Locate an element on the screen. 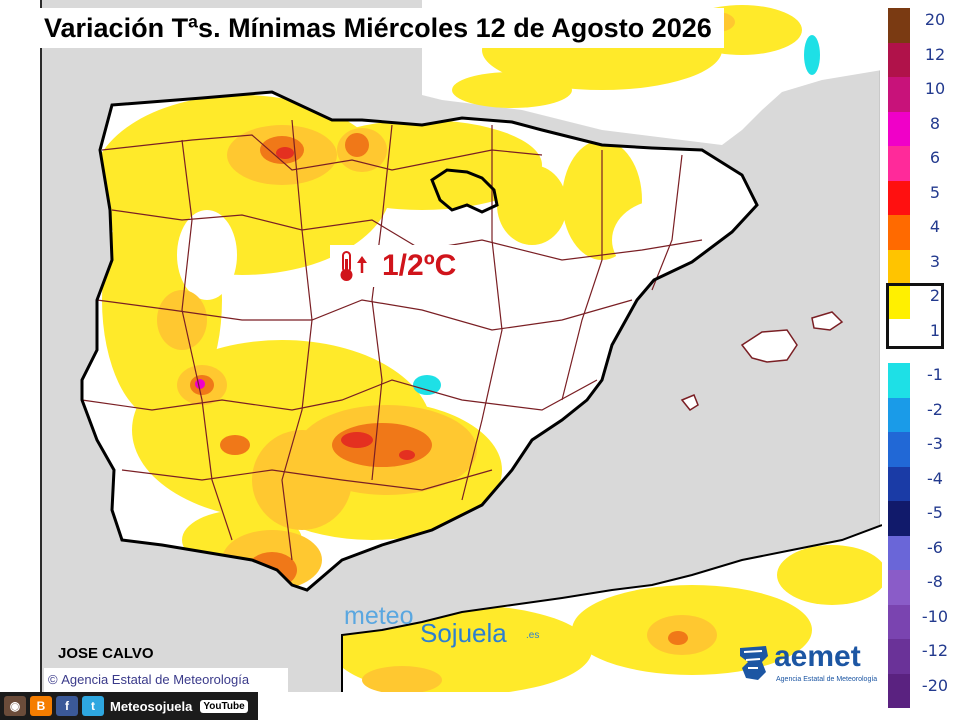  legend-label-negative-3: -4 is located at coordinates (935, 478).